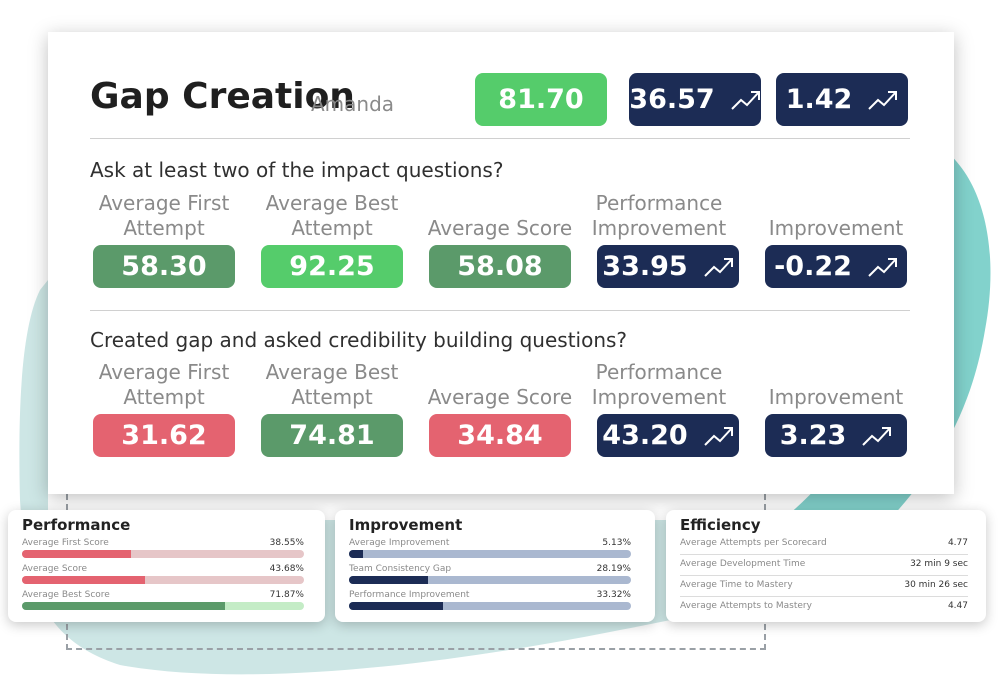 Image resolution: width=1000 pixels, height=684 pixels. Describe the element at coordinates (613, 595) in the screenshot. I see `bar-value: 33.32%` at that location.